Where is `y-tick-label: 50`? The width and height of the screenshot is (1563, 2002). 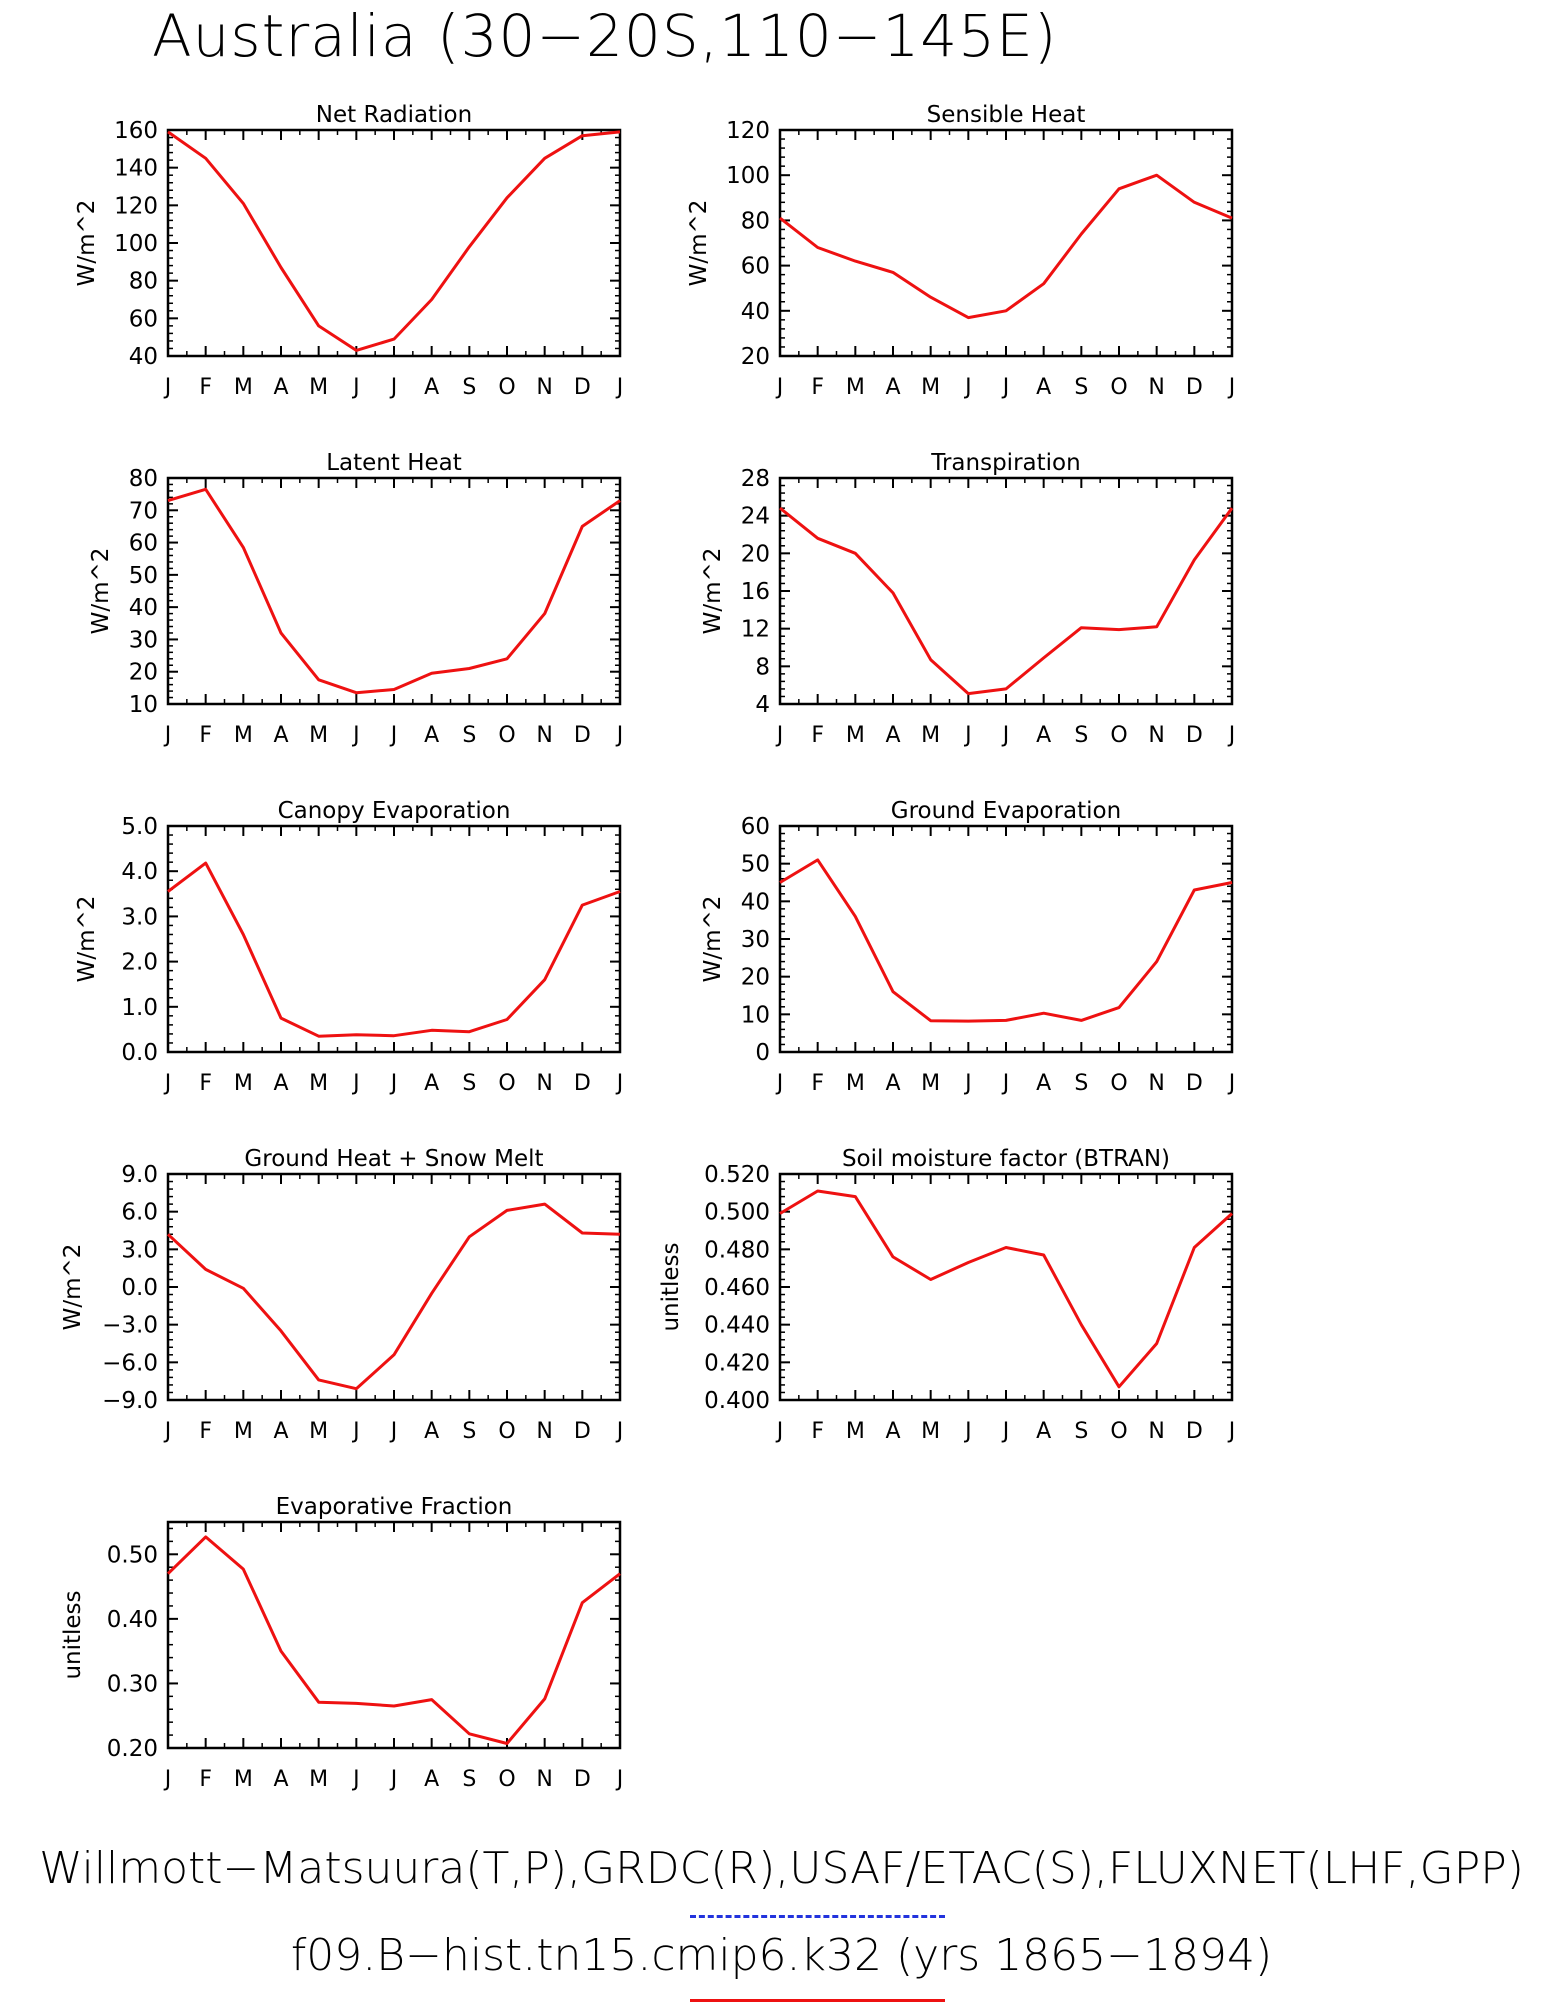 y-tick-label: 50 is located at coordinates (143, 576).